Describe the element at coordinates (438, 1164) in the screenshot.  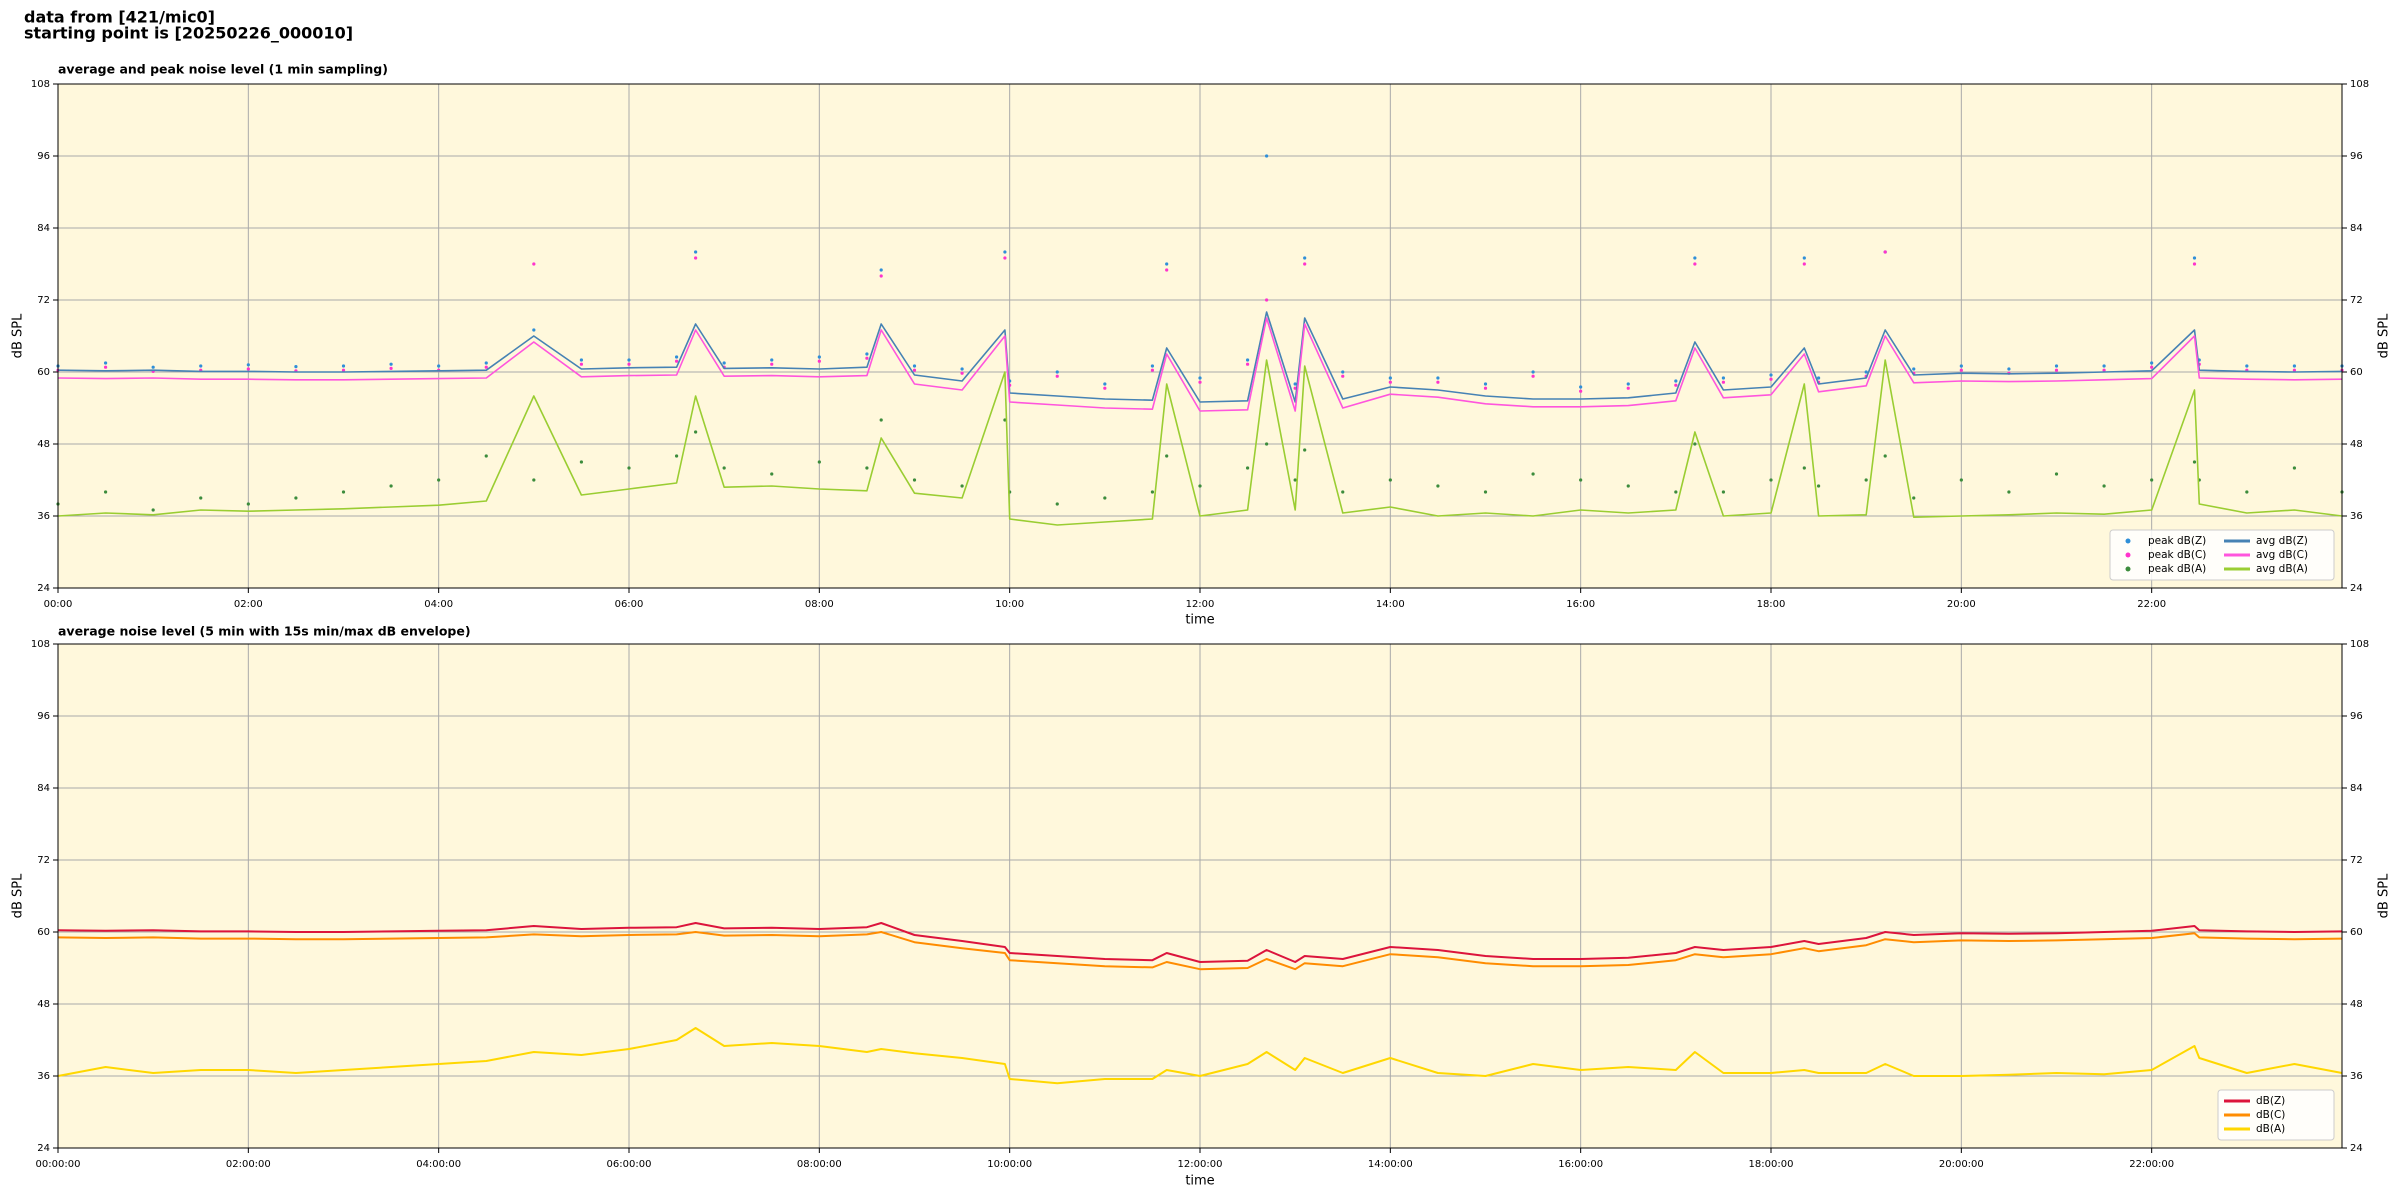
I see `x-tick-label: 04:00:00` at that location.